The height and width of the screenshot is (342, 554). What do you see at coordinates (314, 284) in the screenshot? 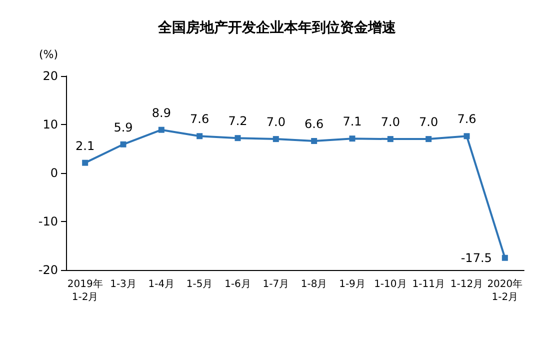
I see `x-tick-label: 1-8月` at bounding box center [314, 284].